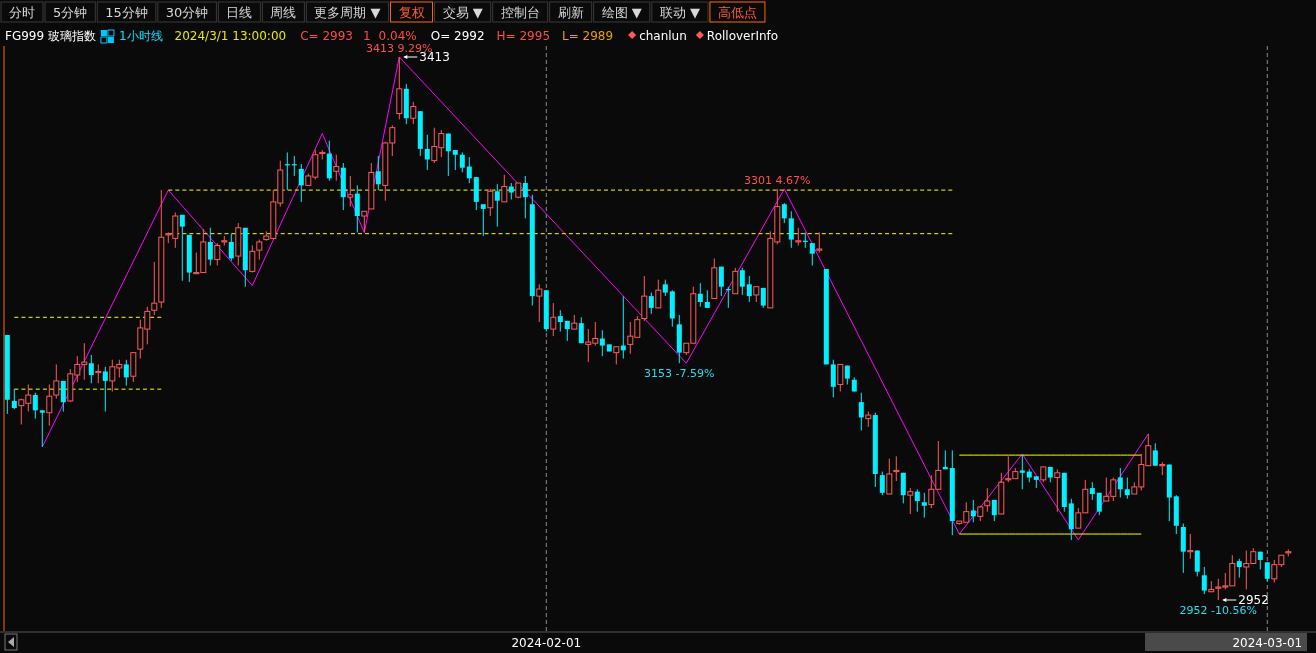  What do you see at coordinates (239, 12) in the screenshot?
I see `text: 日线` at bounding box center [239, 12].